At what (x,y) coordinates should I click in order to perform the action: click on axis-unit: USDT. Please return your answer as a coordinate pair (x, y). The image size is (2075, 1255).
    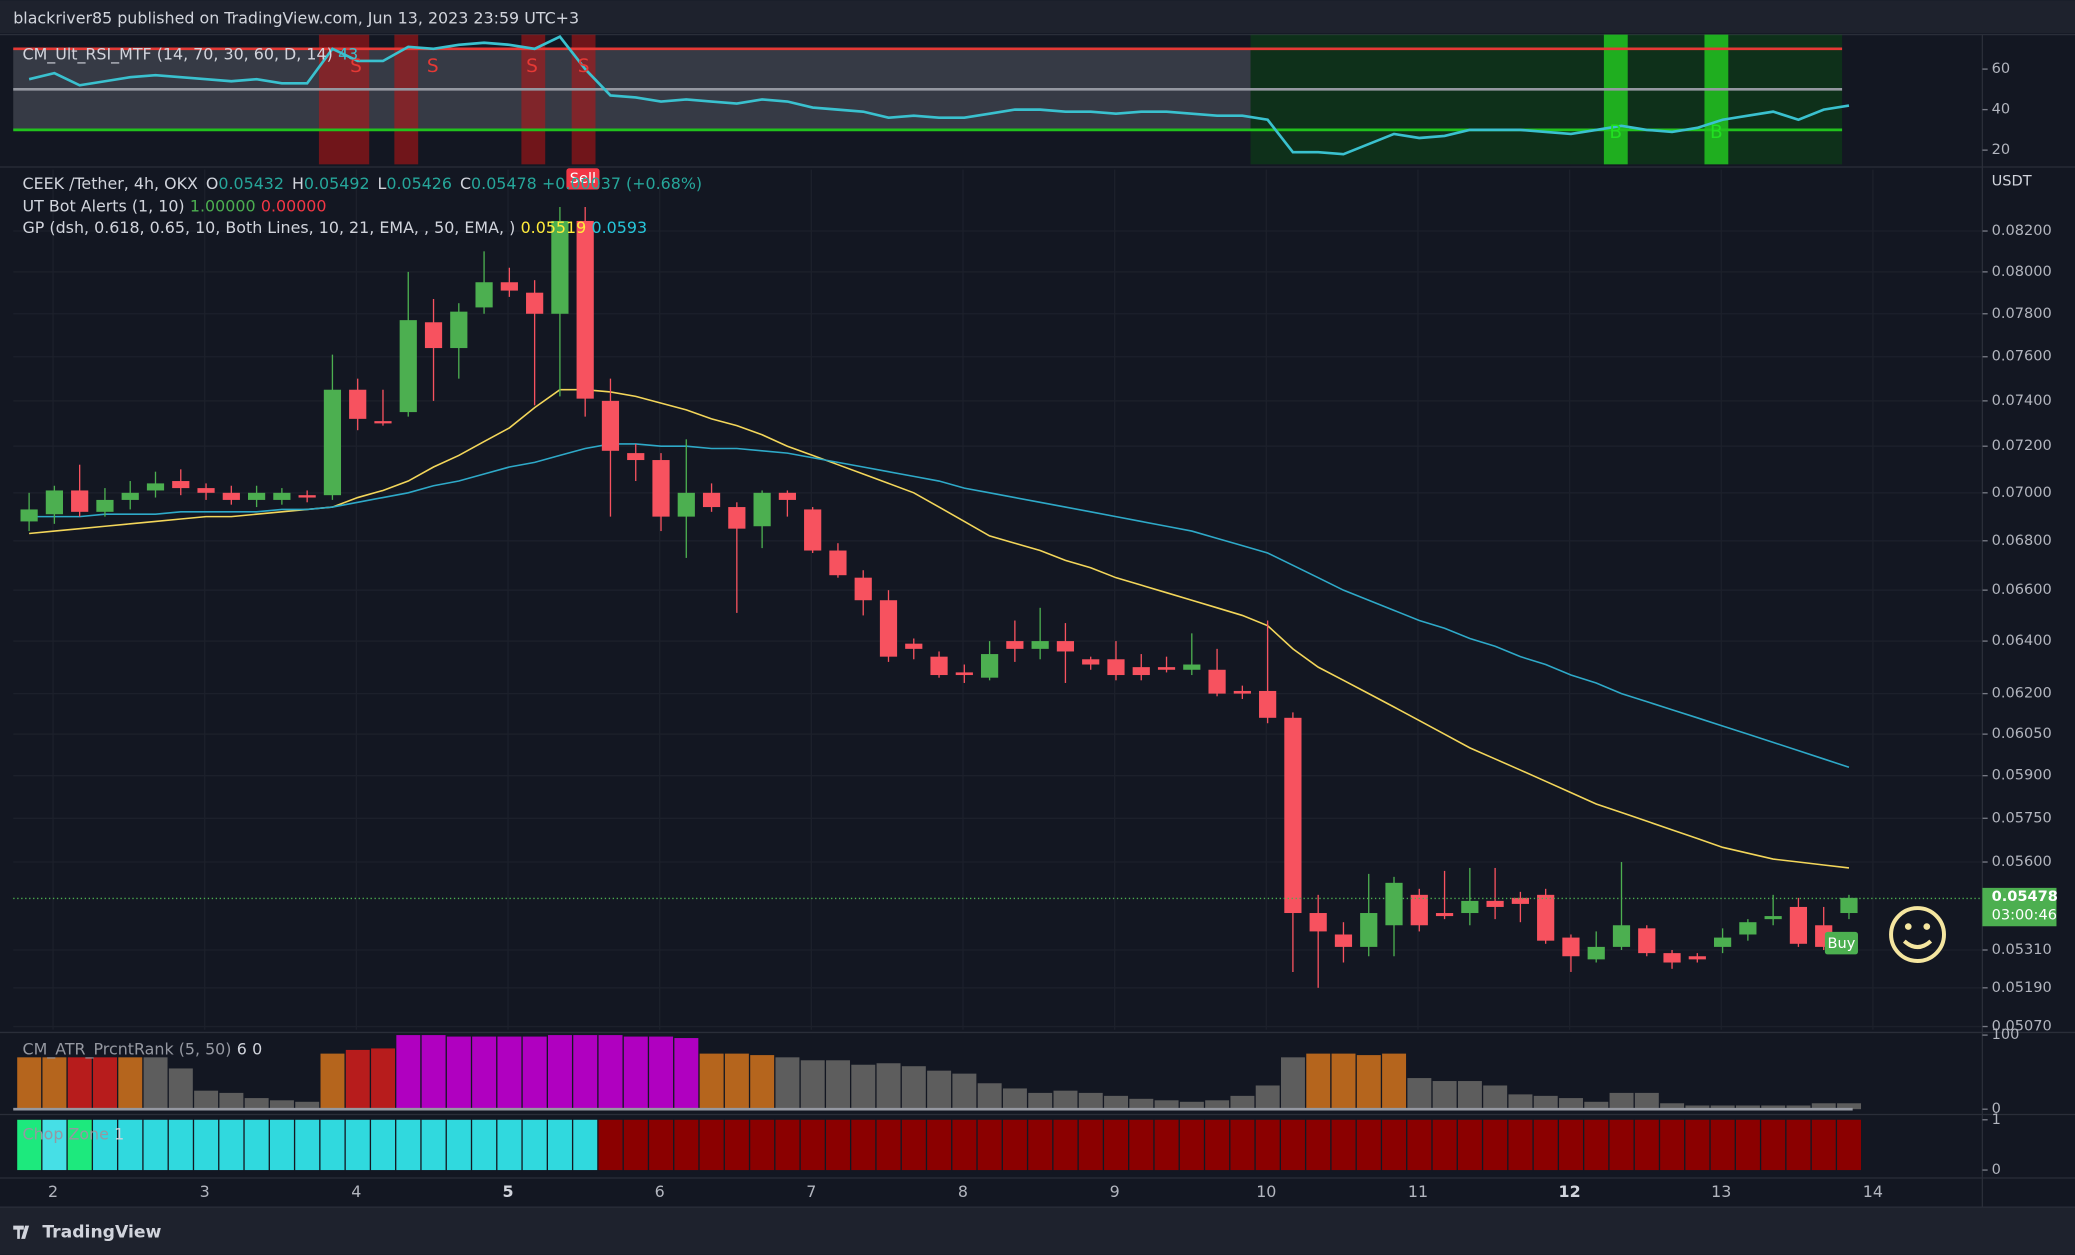
    Looking at the image, I should click on (2012, 181).